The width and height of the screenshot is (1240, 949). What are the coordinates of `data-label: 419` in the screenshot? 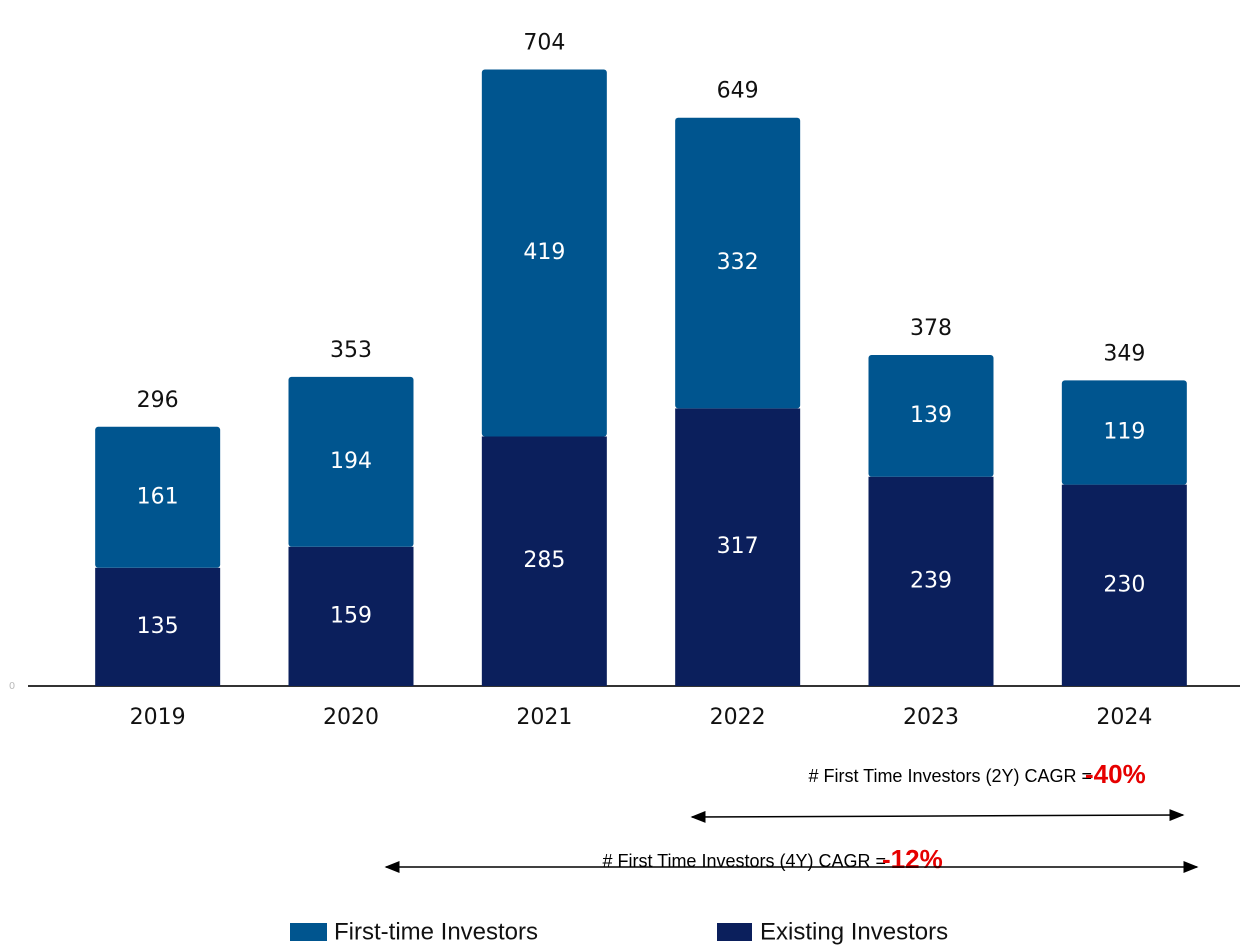 It's located at (544, 252).